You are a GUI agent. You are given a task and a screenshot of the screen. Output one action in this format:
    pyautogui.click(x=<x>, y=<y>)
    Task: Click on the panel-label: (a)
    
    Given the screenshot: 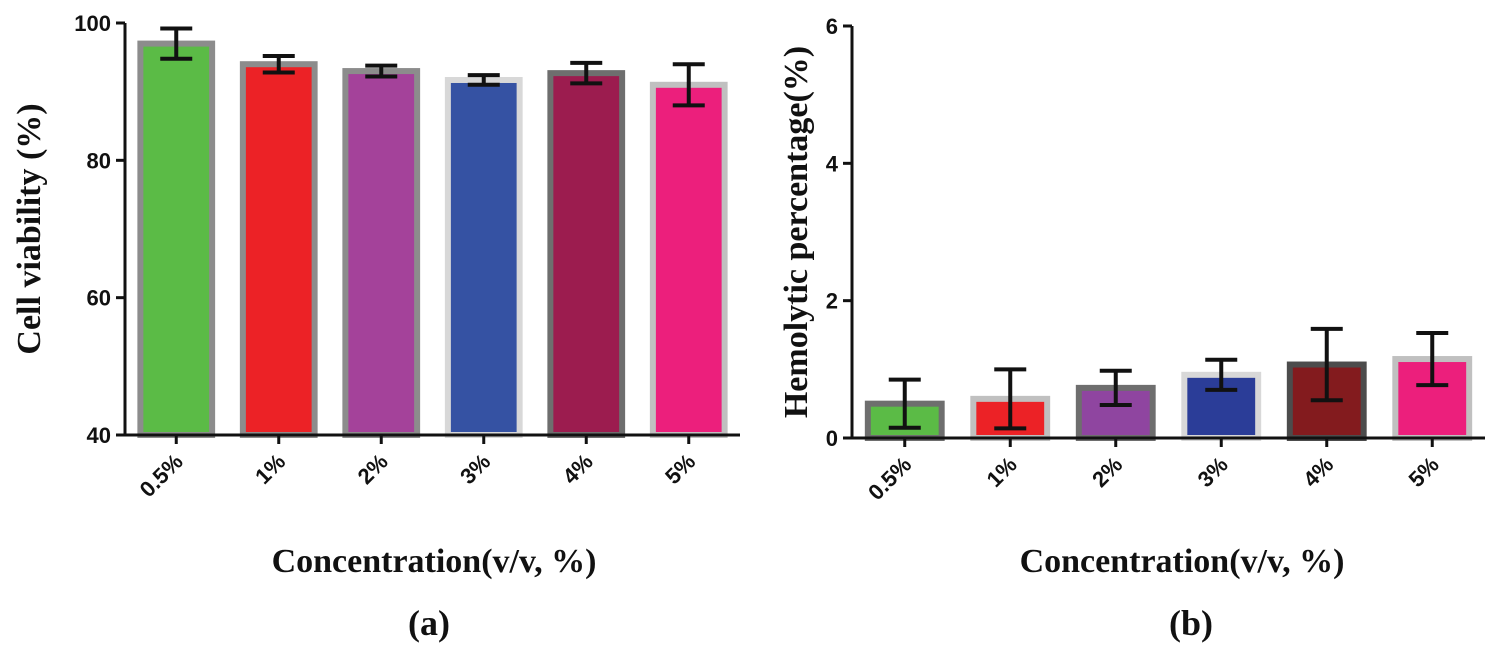 What is the action you would take?
    pyautogui.click(x=429, y=623)
    